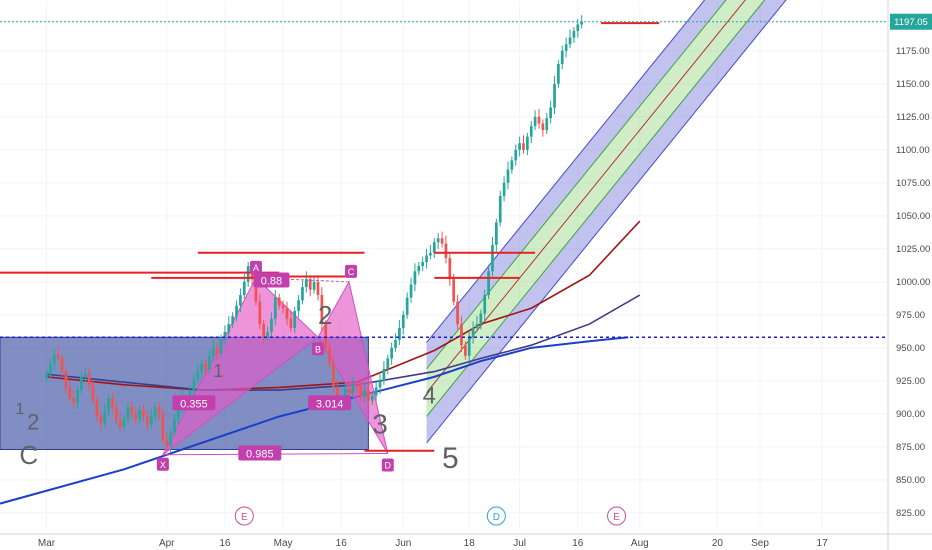 The height and width of the screenshot is (550, 932). What do you see at coordinates (403, 543) in the screenshot?
I see `x-tick-label: Jun` at bounding box center [403, 543].